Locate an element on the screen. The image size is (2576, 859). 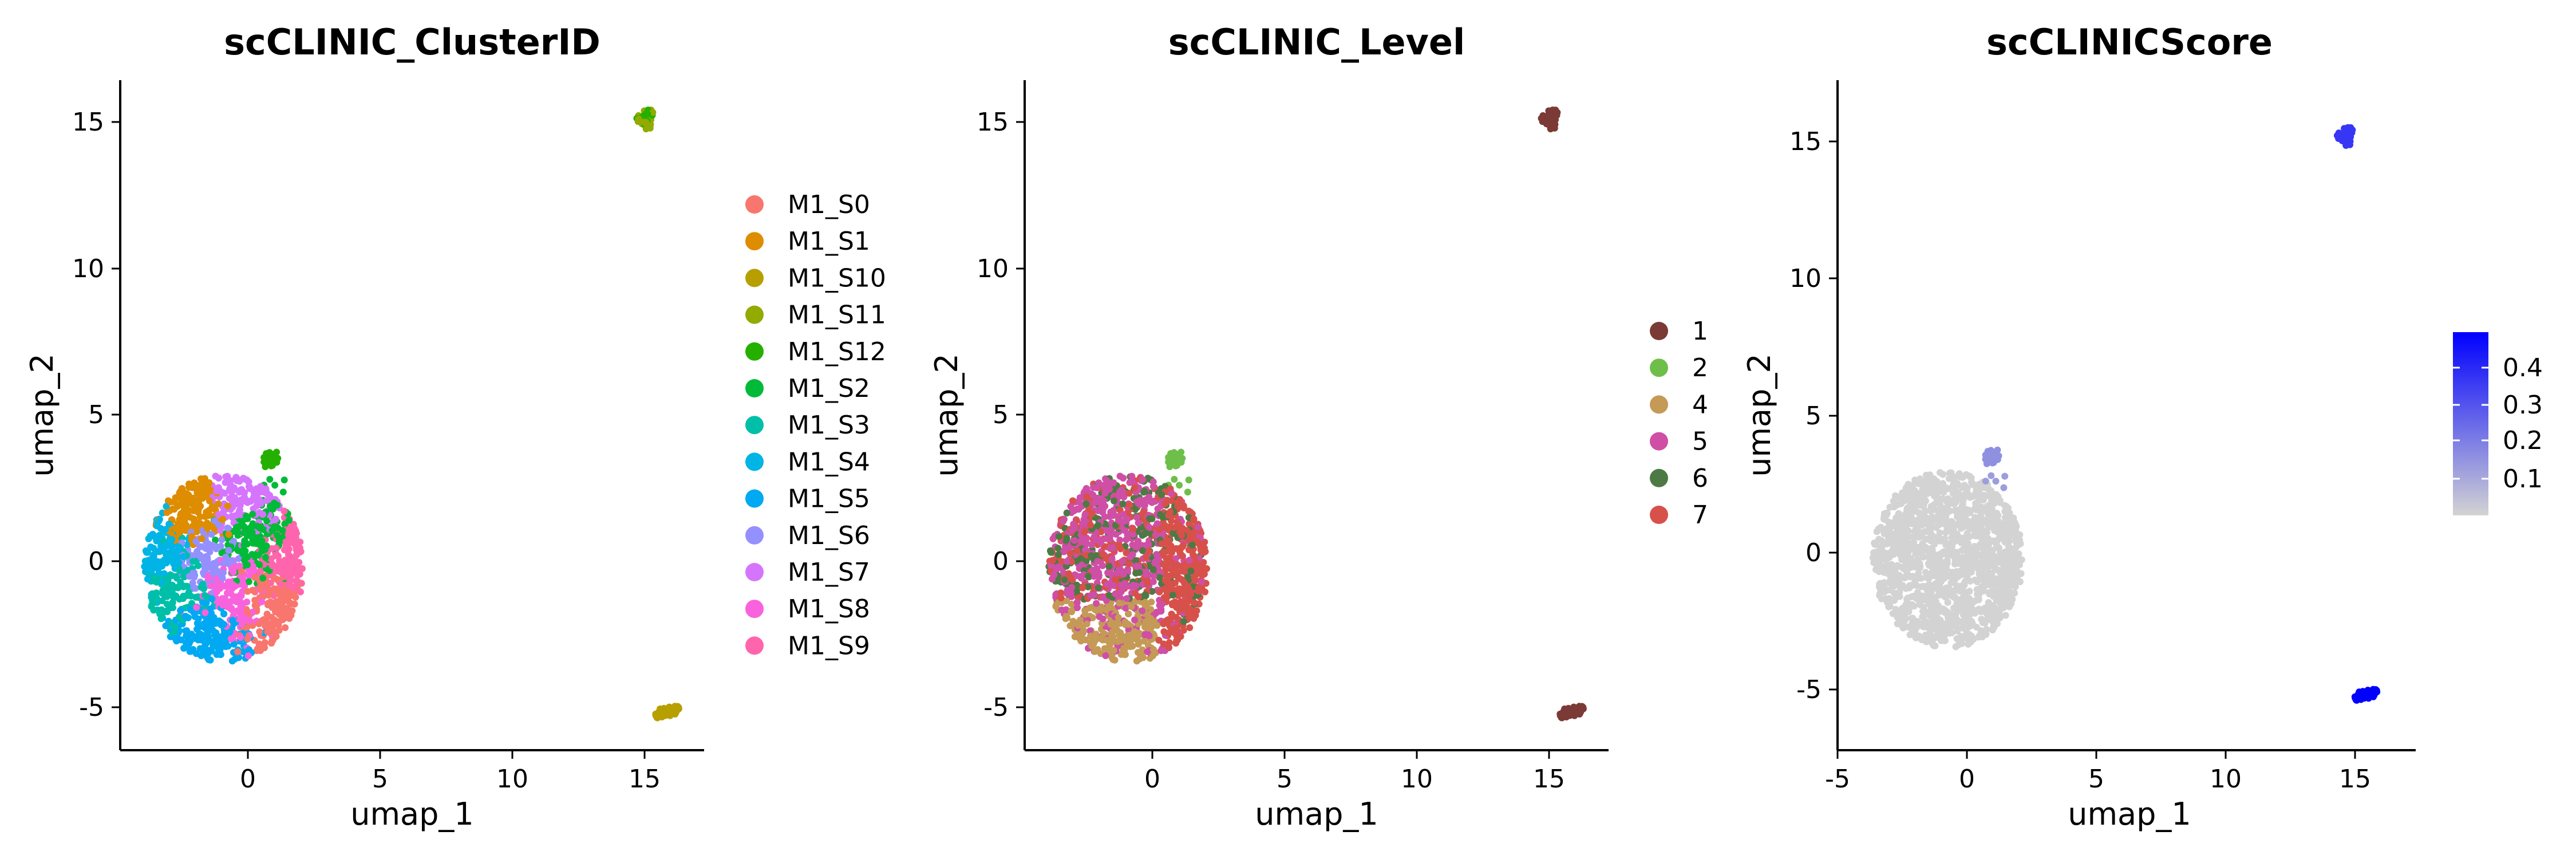
legend-label: M1_S9 is located at coordinates (829, 645).